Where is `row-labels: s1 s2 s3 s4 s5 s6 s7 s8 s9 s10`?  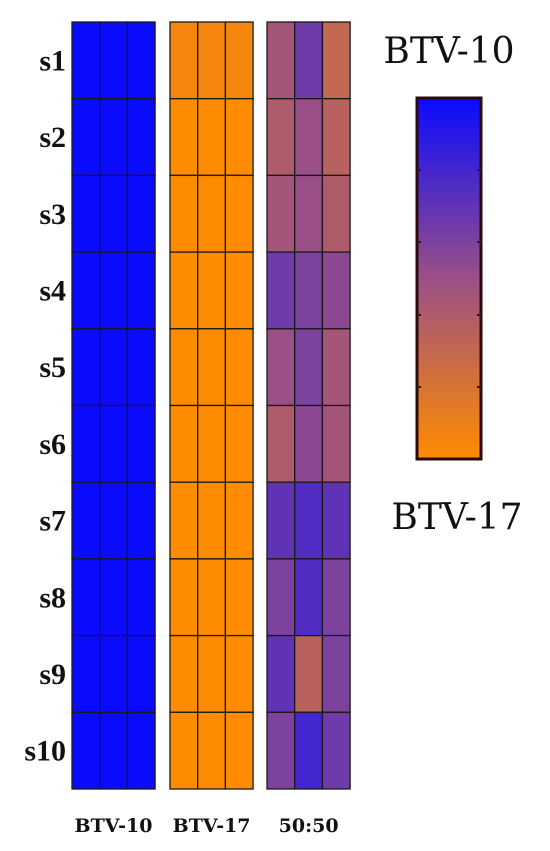
row-labels: s1 s2 s3 s4 s5 s6 s7 s8 s9 s10 is located at coordinates (45, 405).